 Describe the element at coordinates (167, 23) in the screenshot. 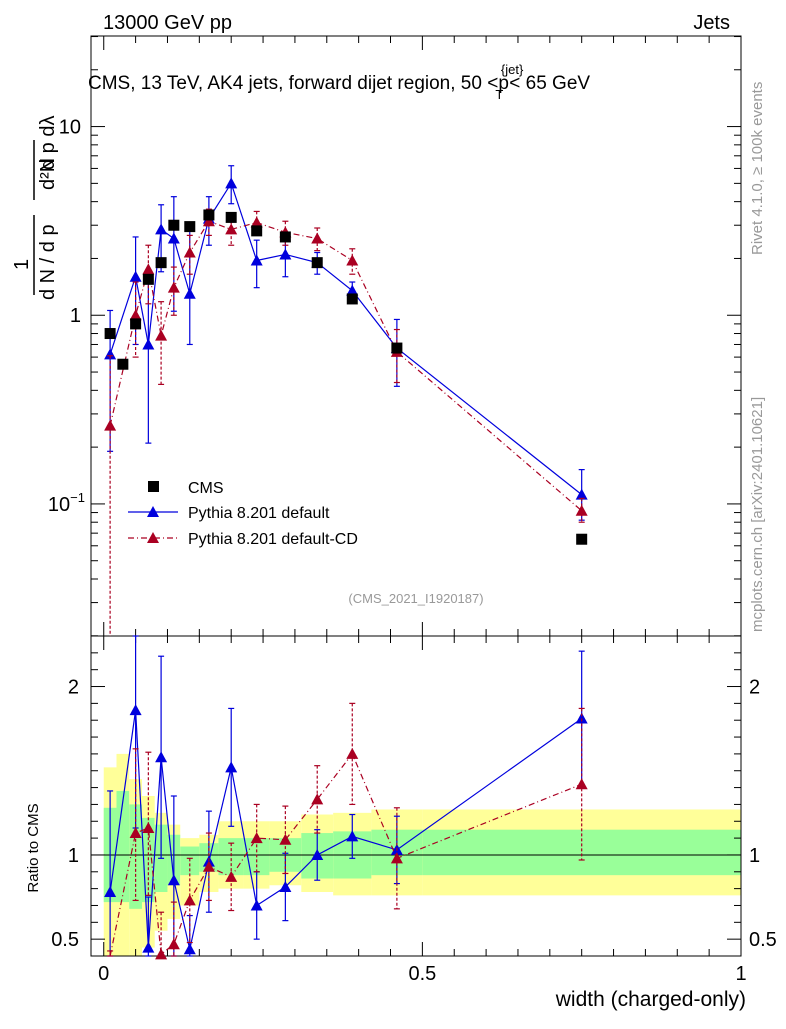

I see `energy-label: 13000 GeV pp` at that location.